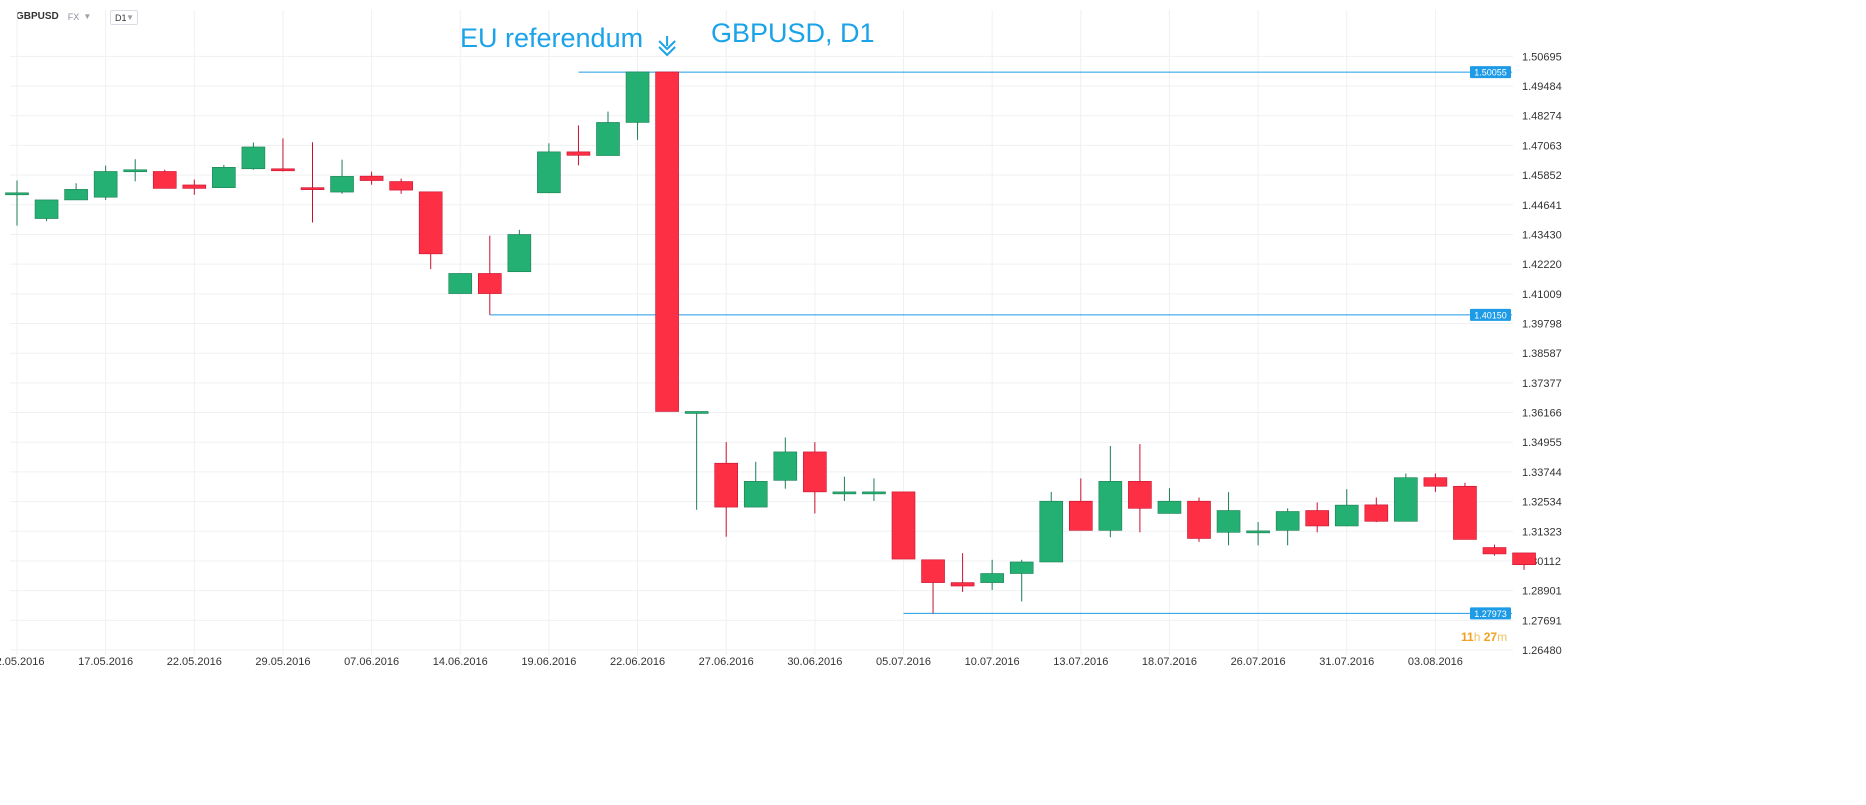  I want to click on y-tick-label: 1.41009, so click(1542, 295).